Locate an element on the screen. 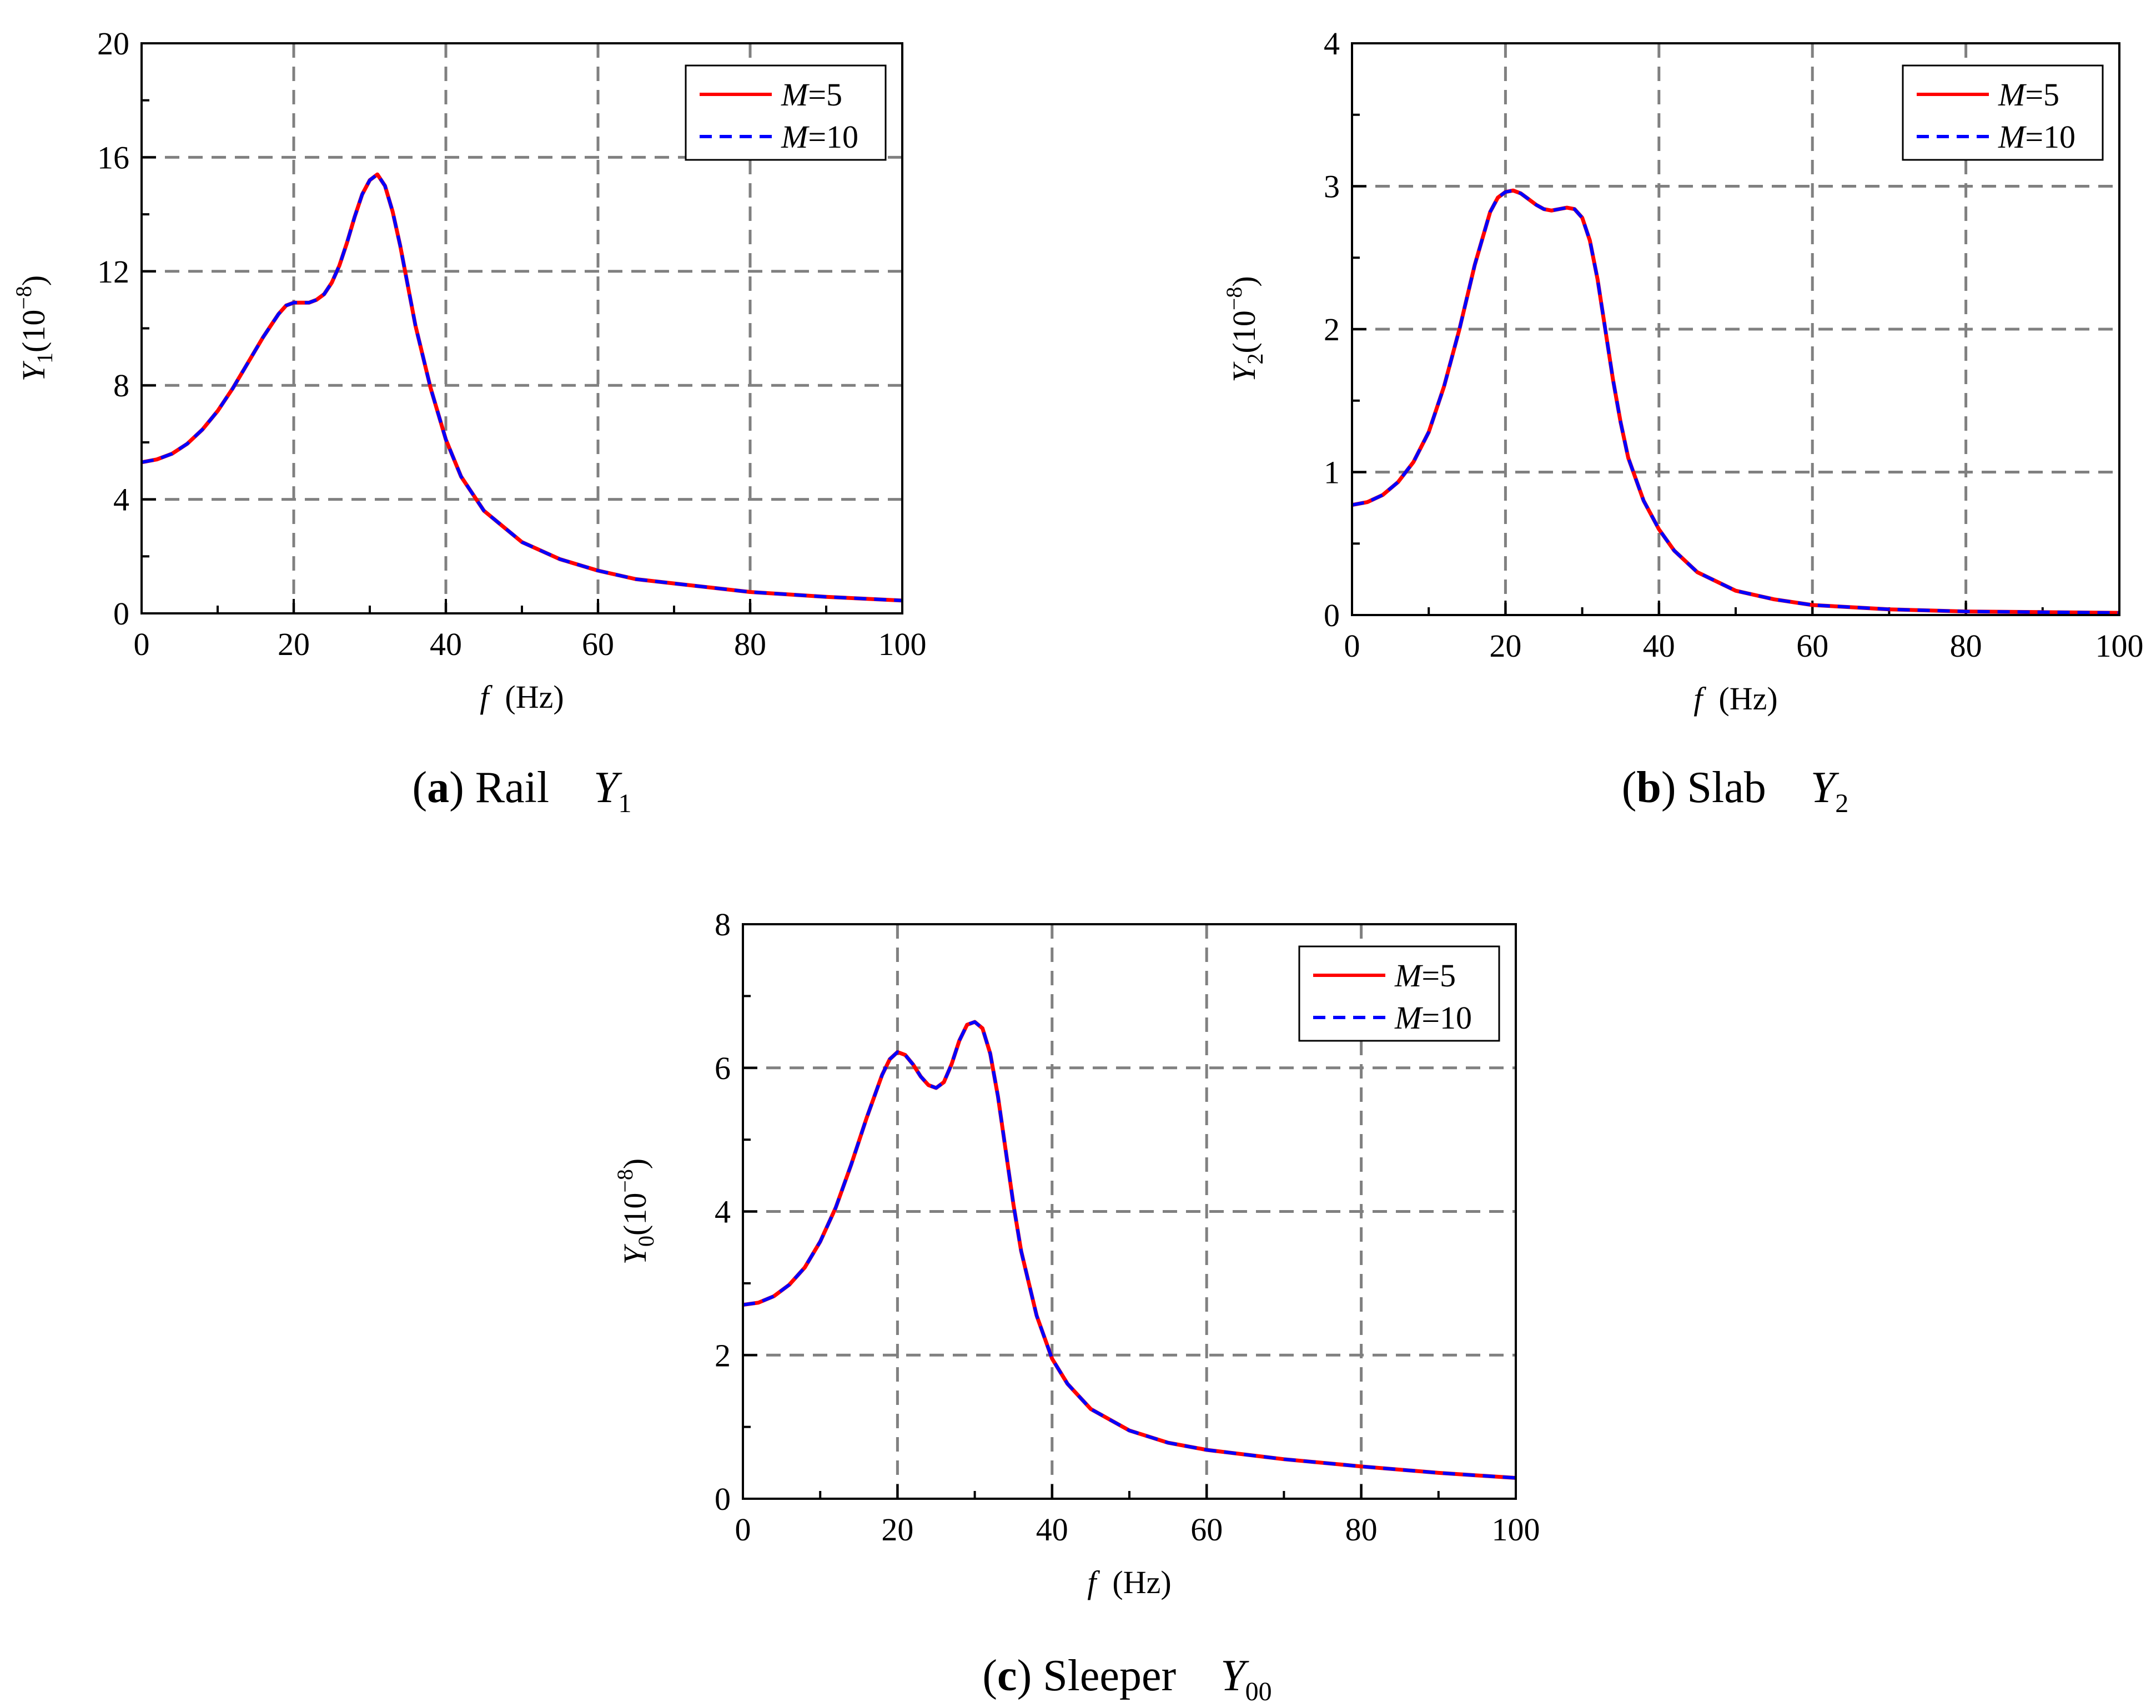 The height and width of the screenshot is (1708, 2156). y-axis-title: Y0(10−8) is located at coordinates (636, 1211).